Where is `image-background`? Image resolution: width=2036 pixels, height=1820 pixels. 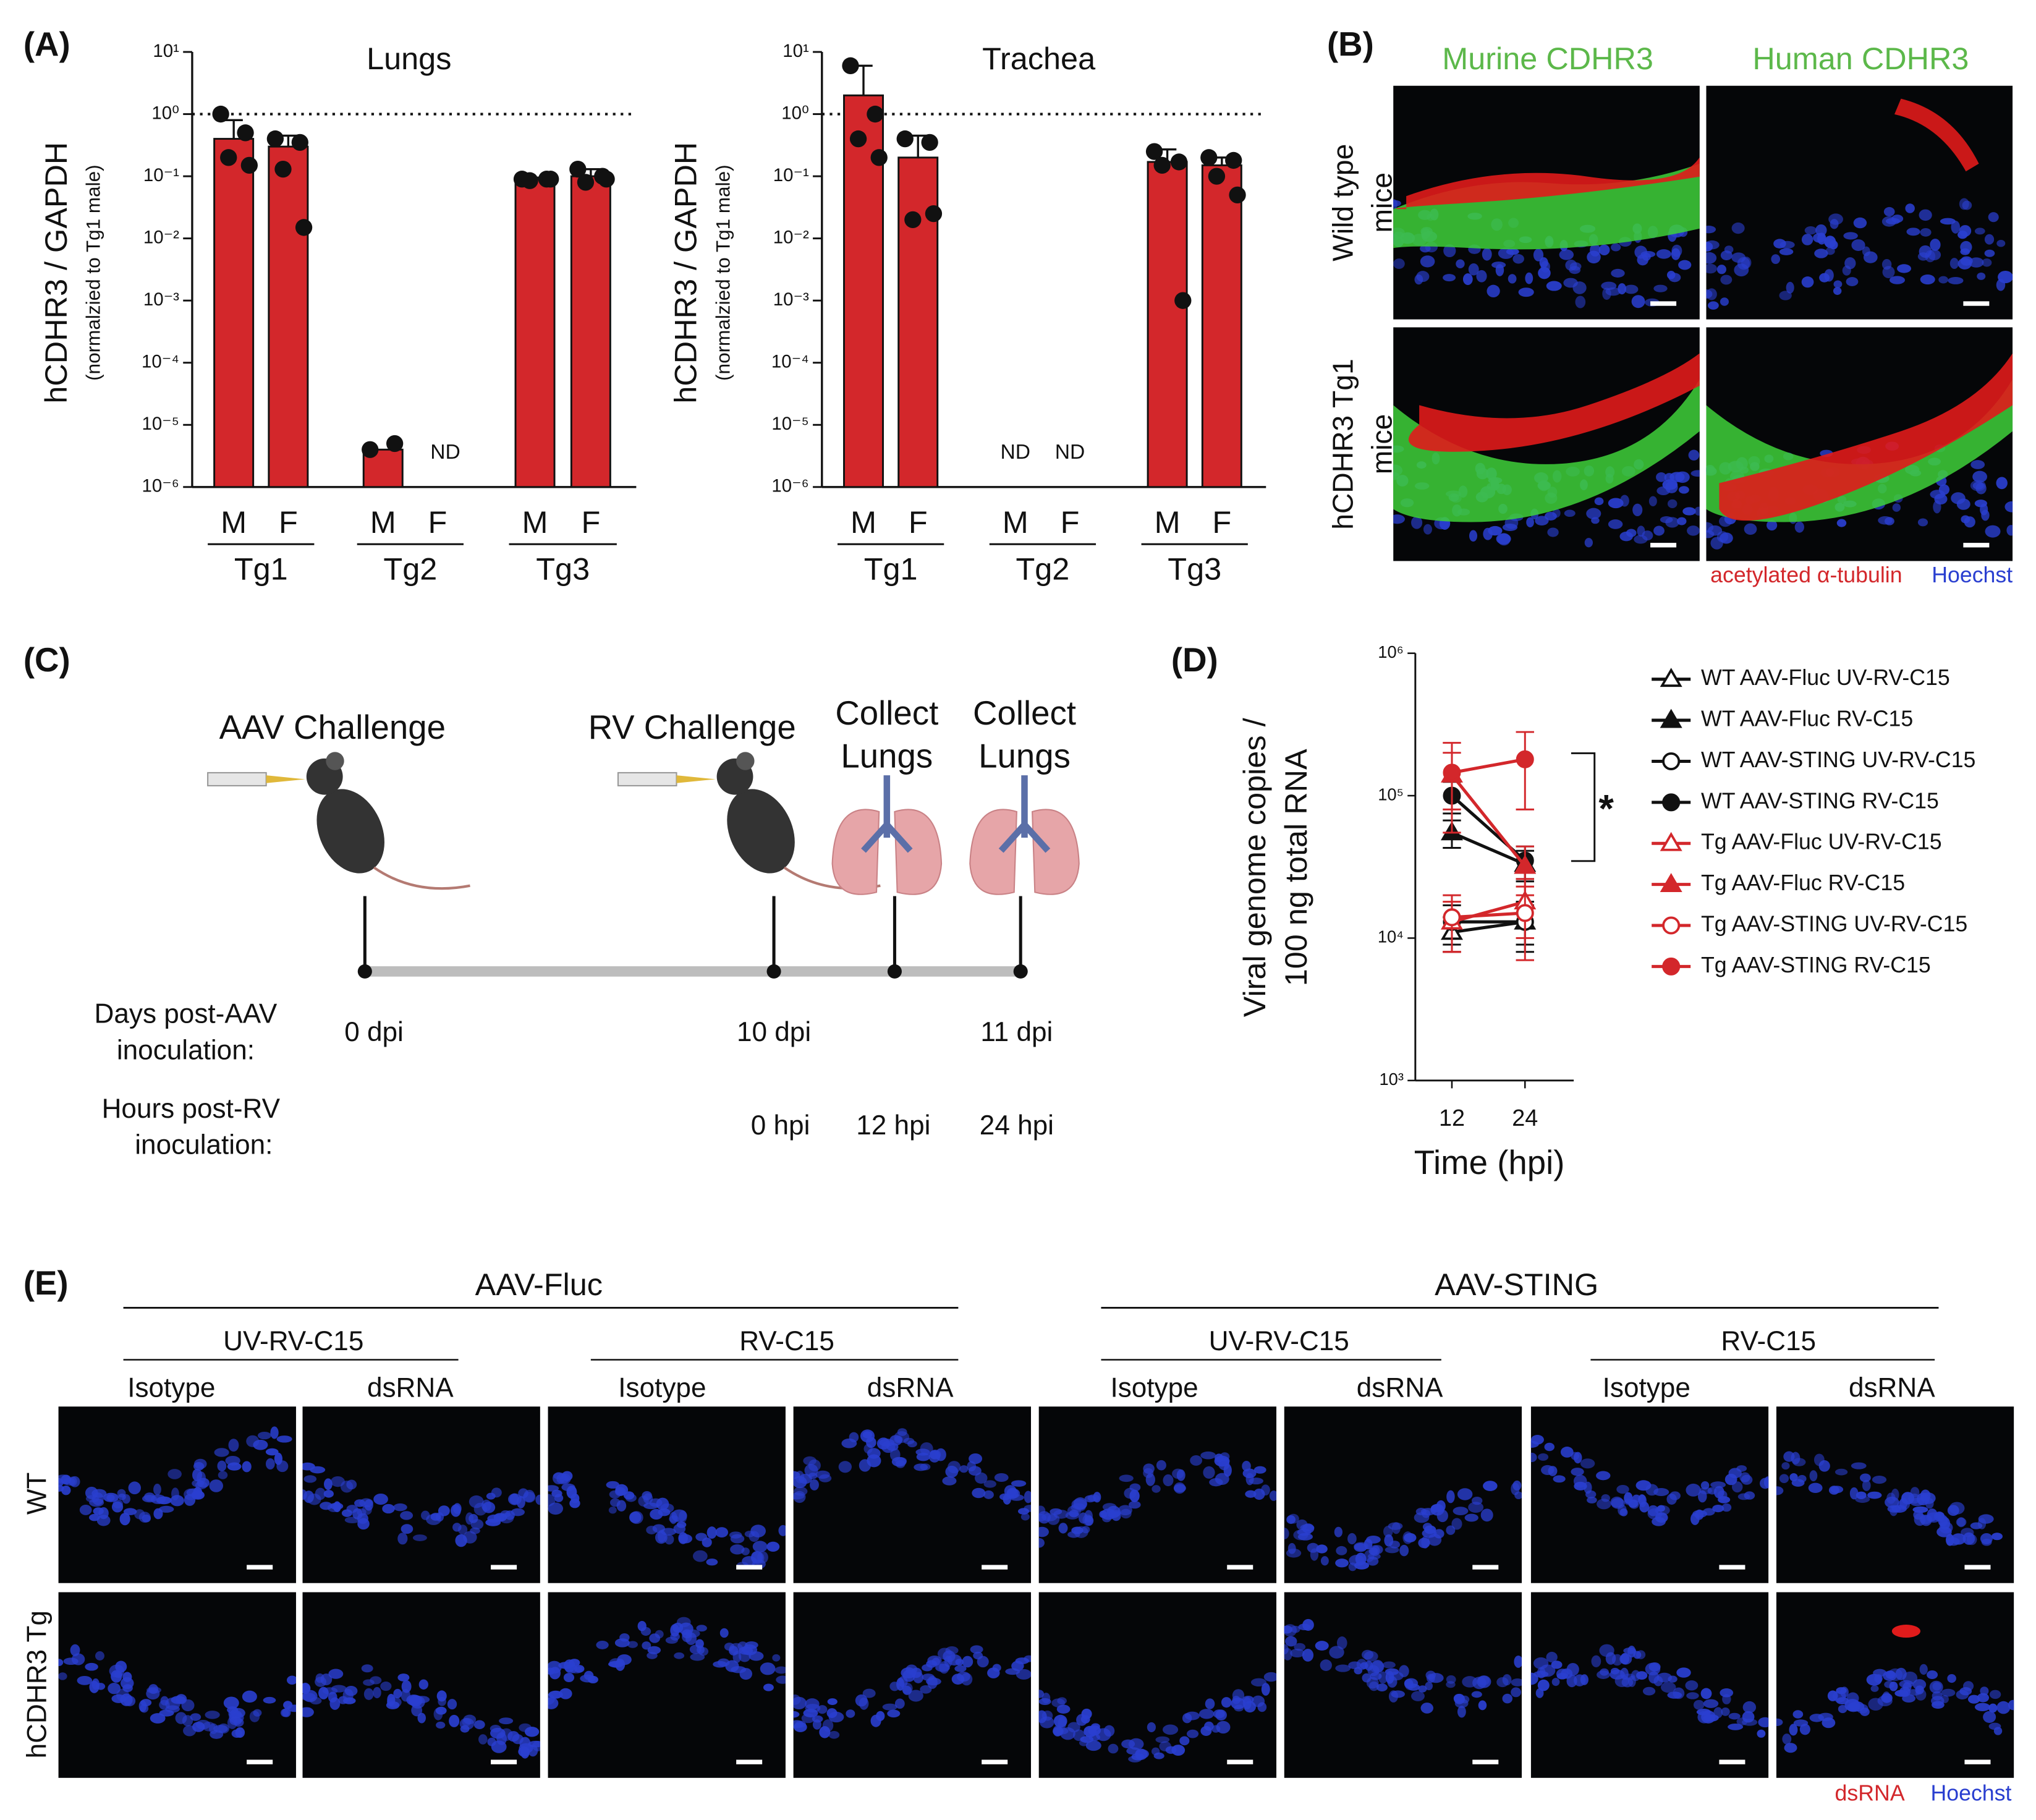
image-background is located at coordinates (667, 1685).